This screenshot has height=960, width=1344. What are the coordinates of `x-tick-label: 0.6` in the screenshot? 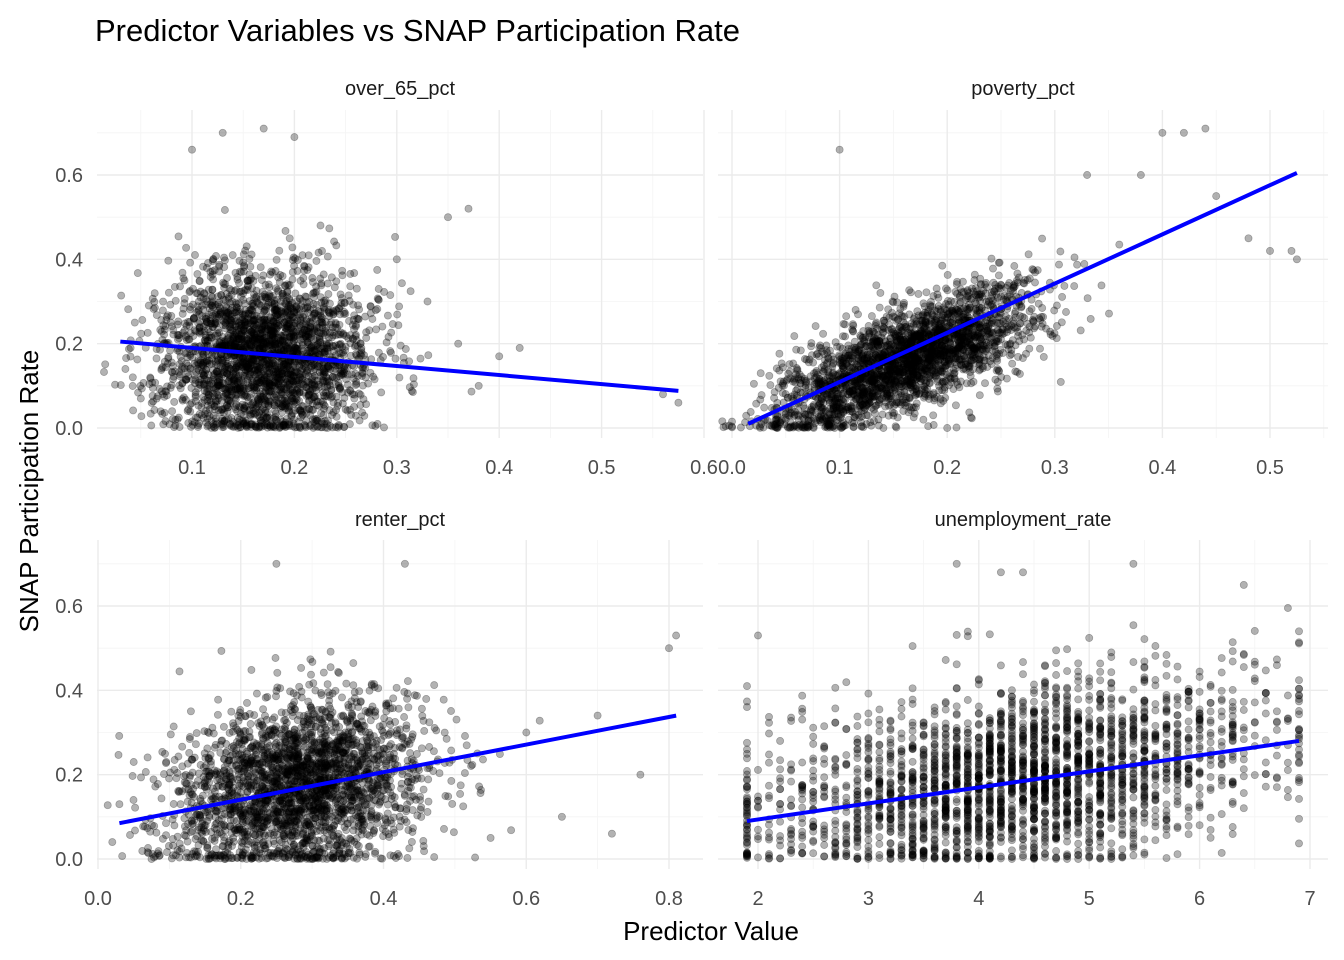 It's located at (704, 468).